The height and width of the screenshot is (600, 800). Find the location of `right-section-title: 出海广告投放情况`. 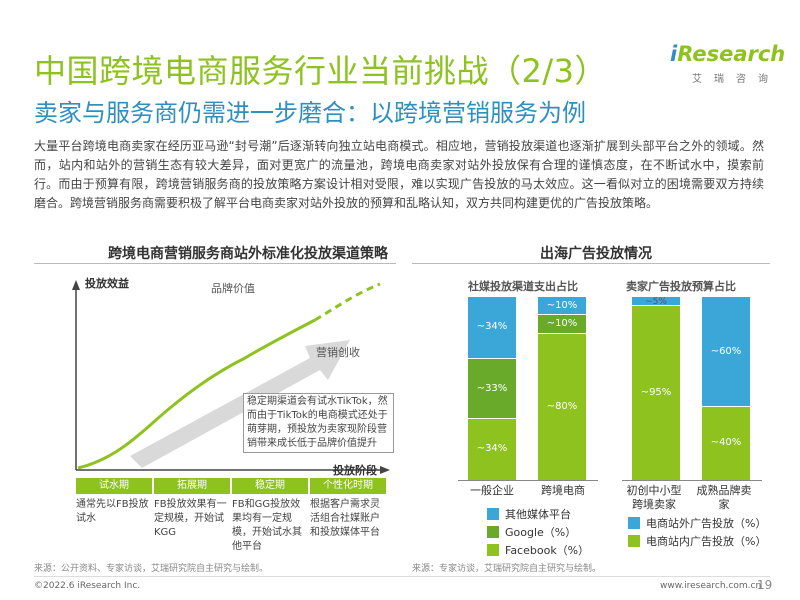

right-section-title: 出海广告投放情况 is located at coordinates (596, 254).